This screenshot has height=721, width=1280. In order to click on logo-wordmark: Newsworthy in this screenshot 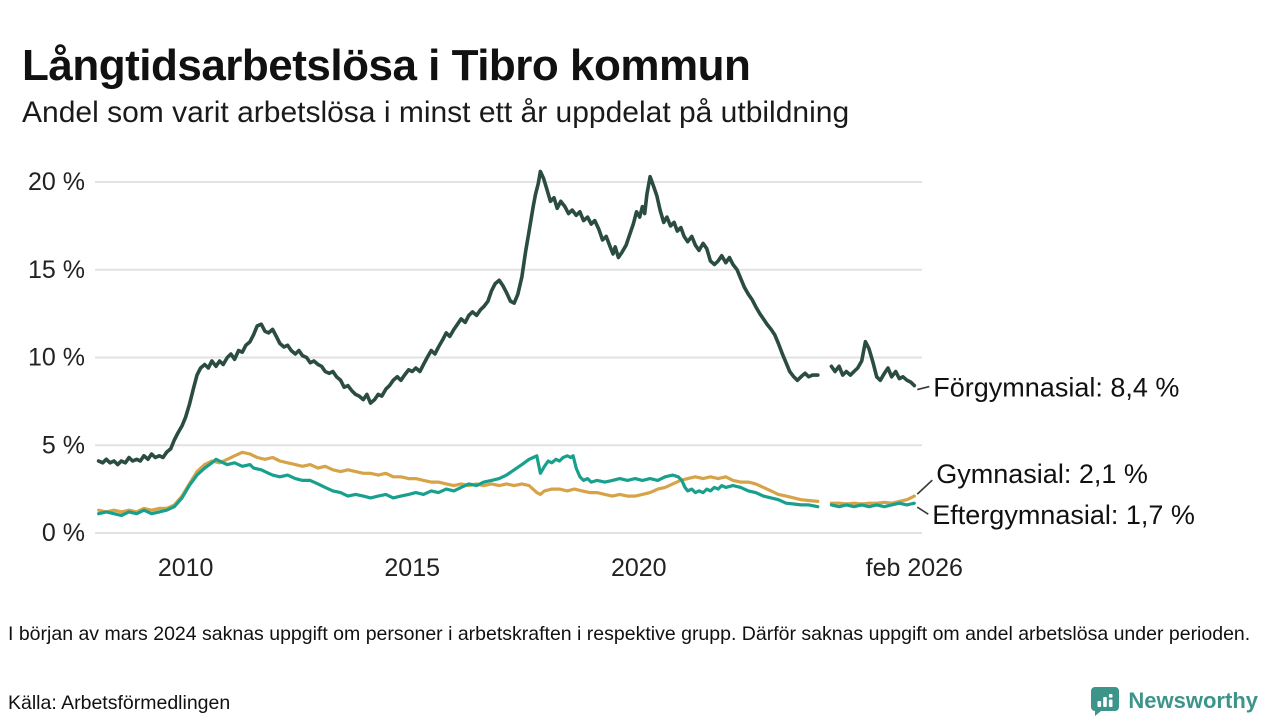, I will do `click(1193, 700)`.